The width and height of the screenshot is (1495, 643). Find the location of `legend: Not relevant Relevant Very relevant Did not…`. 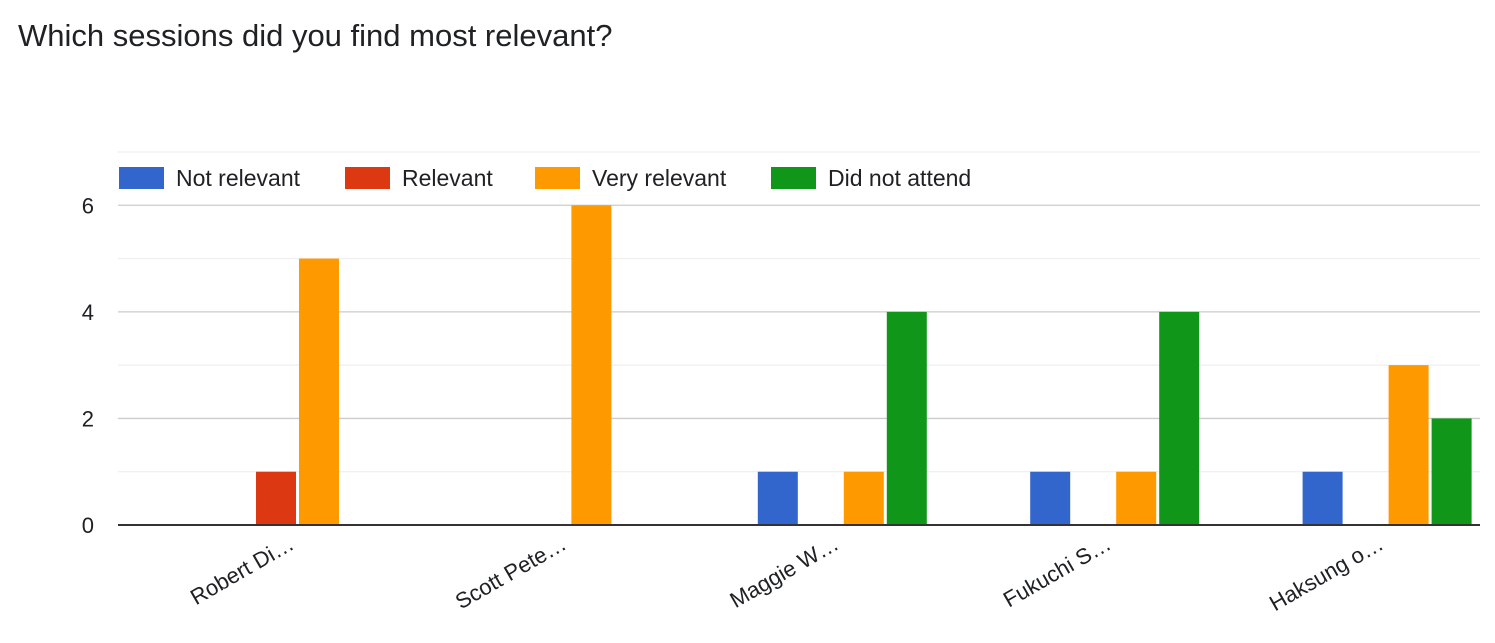

legend: Not relevant Relevant Very relevant Did not… is located at coordinates (545, 178).